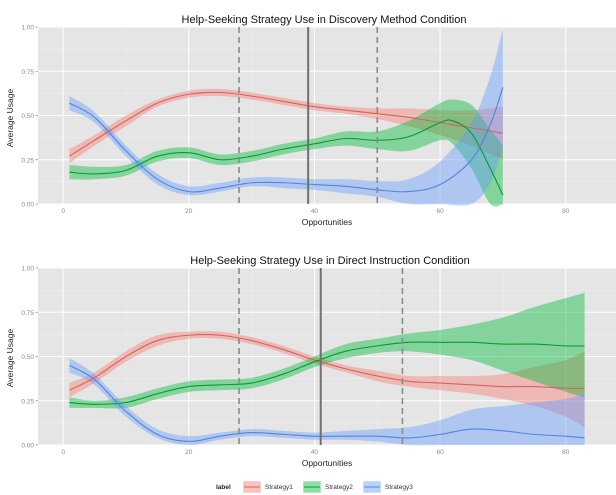 The image size is (616, 495). Describe the element at coordinates (399, 487) in the screenshot. I see `legend-label: Strategy3` at that location.